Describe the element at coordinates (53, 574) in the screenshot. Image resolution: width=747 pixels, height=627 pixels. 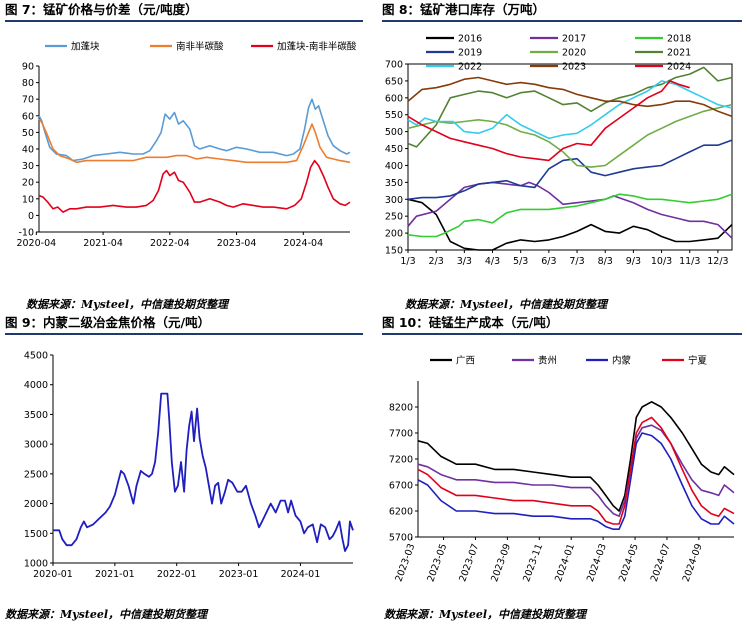
I see `x-tick-label: 2020-01` at that location.